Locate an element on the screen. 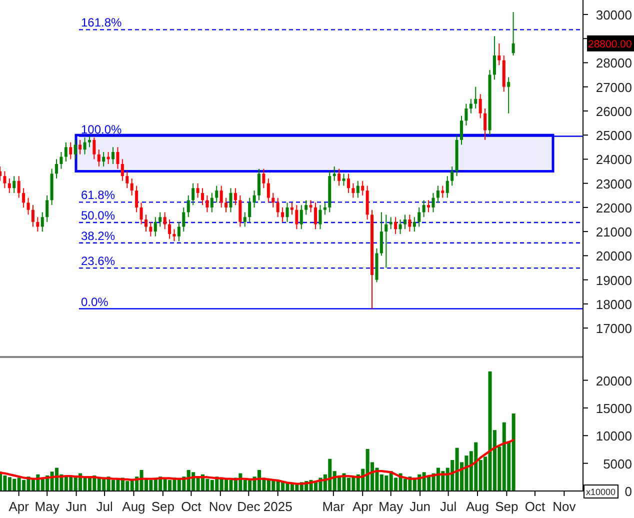 This screenshot has width=634, height=518. y-tick-label: 15000 is located at coordinates (614, 408).